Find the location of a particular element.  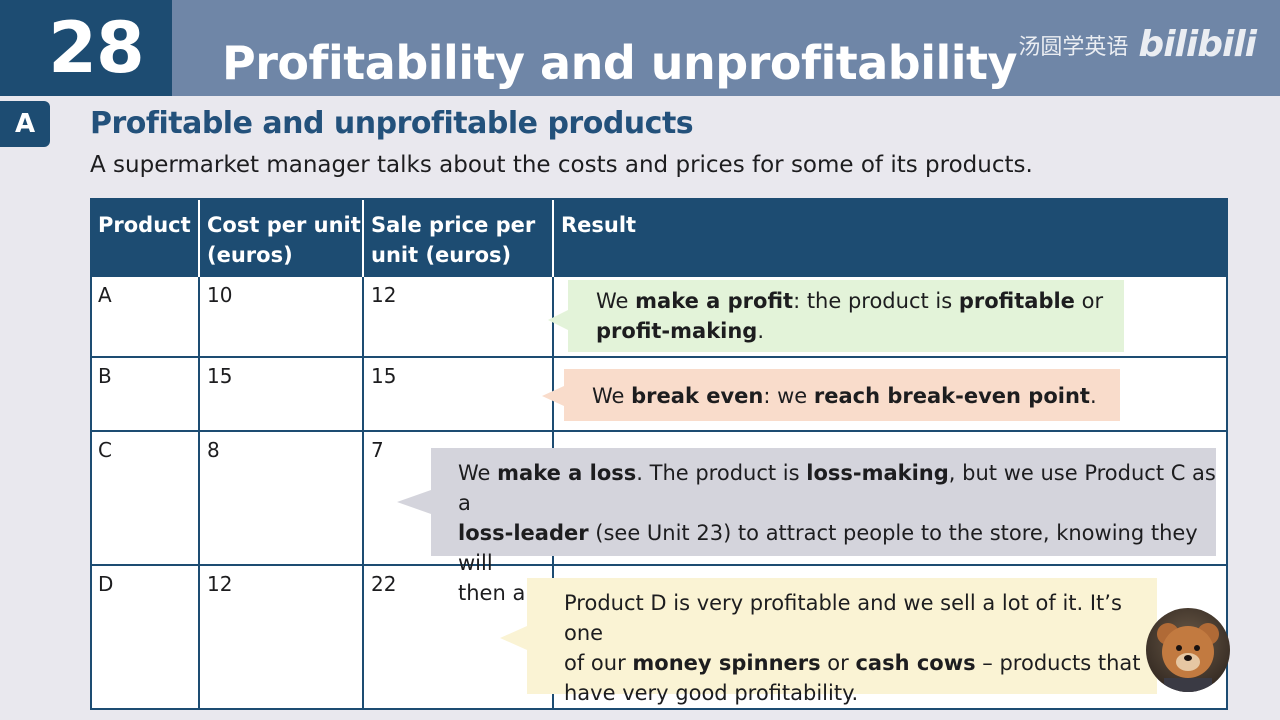

key-term: reach break-even point is located at coordinates (951, 396).